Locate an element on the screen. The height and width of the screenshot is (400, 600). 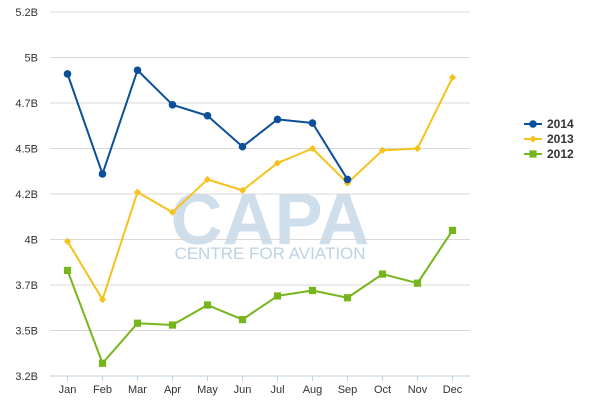
series-2014 is located at coordinates (207, 125).